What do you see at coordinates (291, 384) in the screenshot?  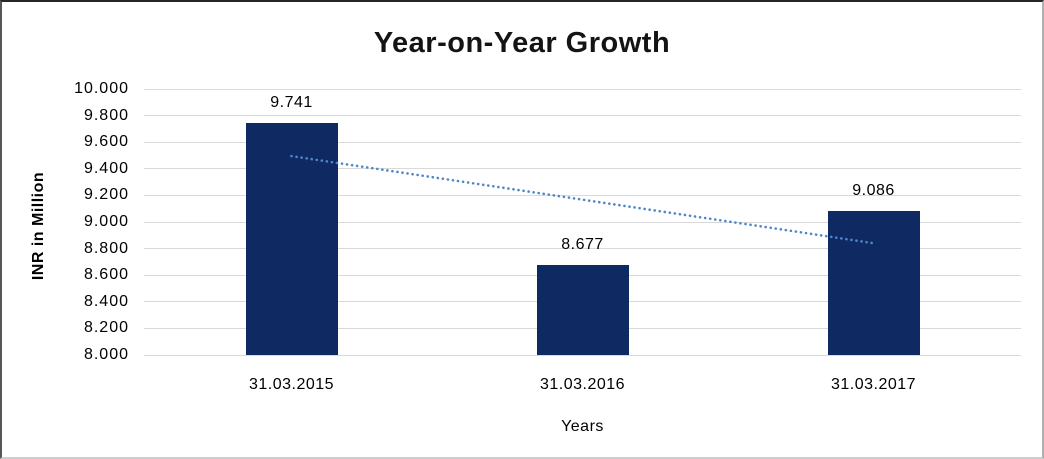 I see `x-category-label: 31.03.2015` at bounding box center [291, 384].